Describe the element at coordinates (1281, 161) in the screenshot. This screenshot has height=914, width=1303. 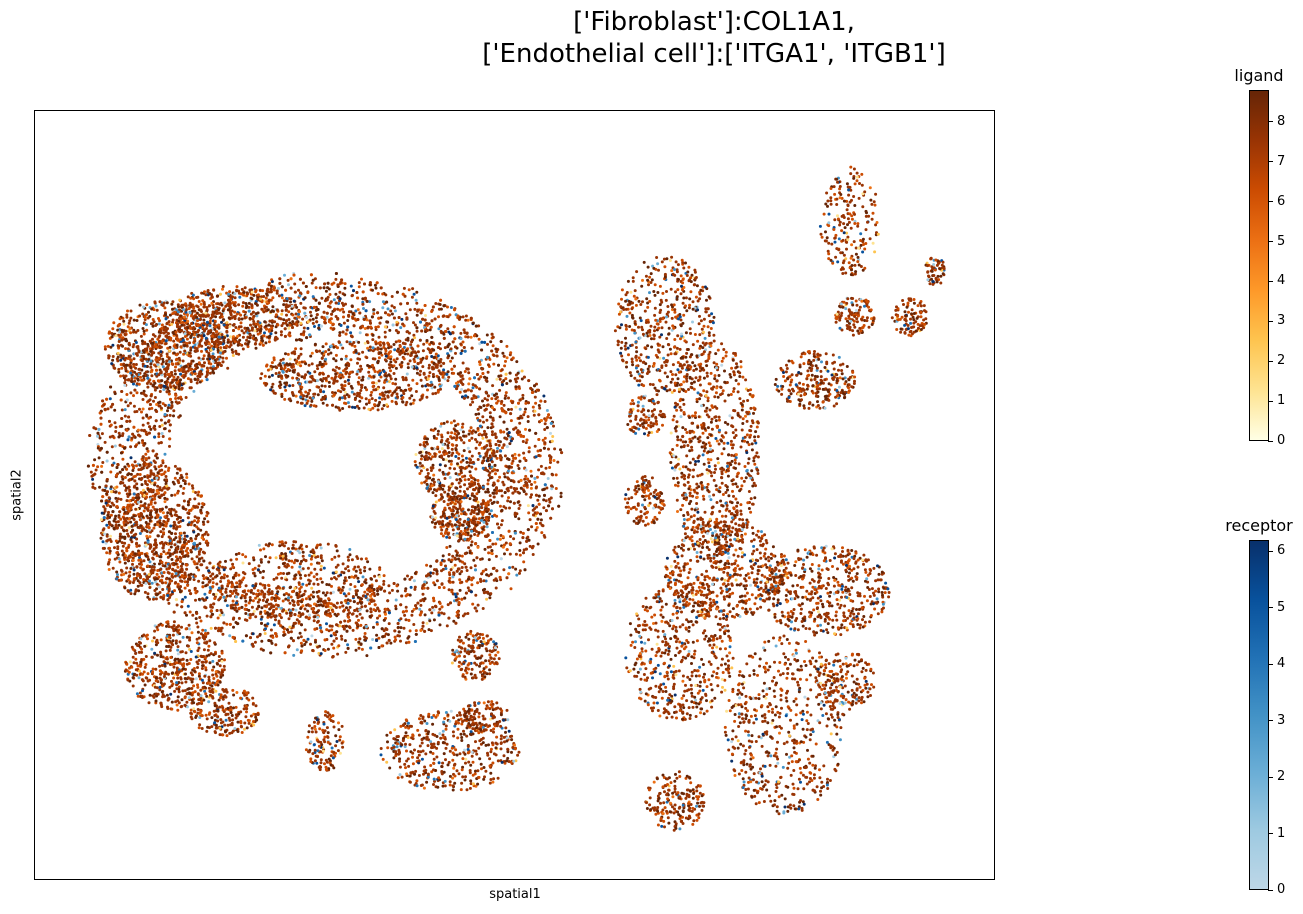
I see `ligand-tick-label-7: 7` at that location.